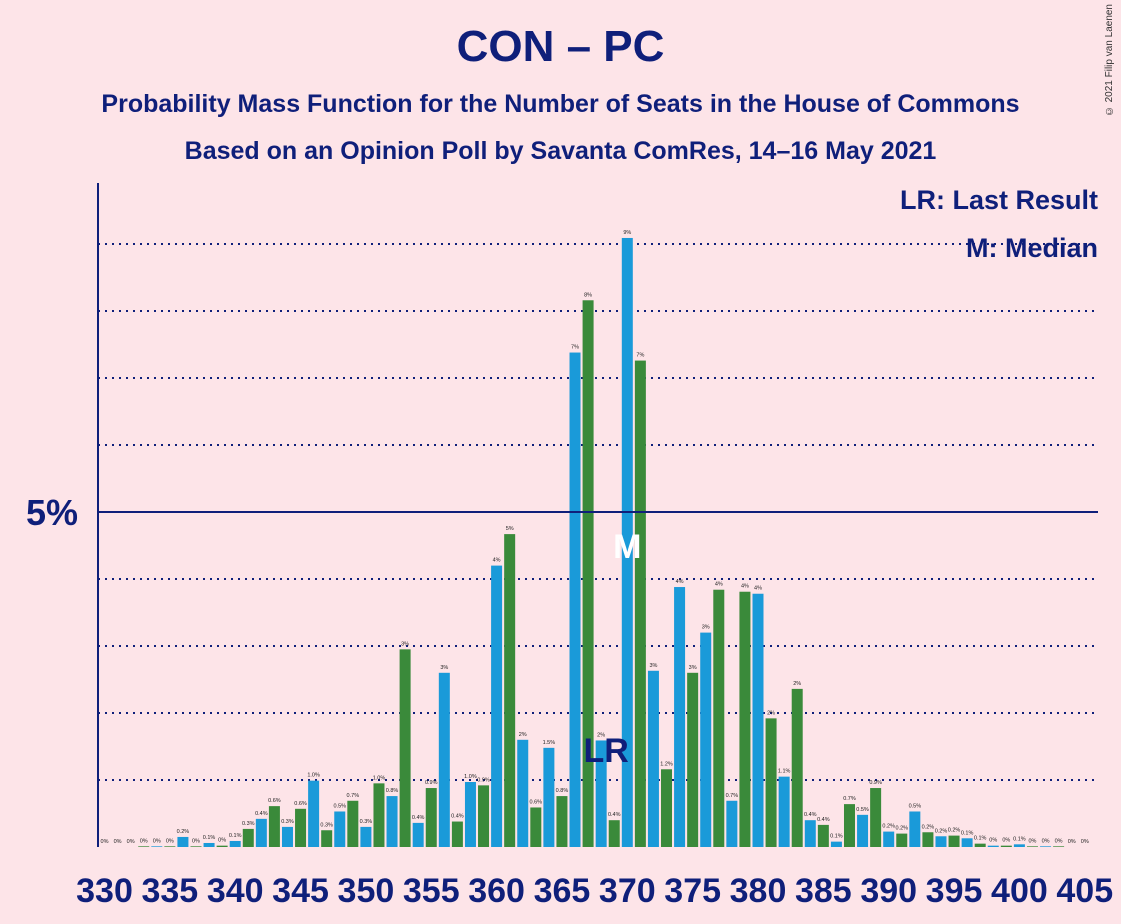 The image size is (1121, 924). I want to click on bar-value-label: 5%, so click(510, 529).